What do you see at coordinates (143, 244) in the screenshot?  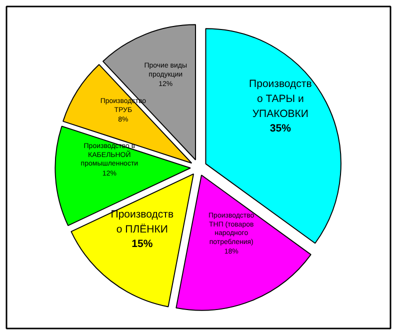 I see `data-label: 15%` at bounding box center [143, 244].